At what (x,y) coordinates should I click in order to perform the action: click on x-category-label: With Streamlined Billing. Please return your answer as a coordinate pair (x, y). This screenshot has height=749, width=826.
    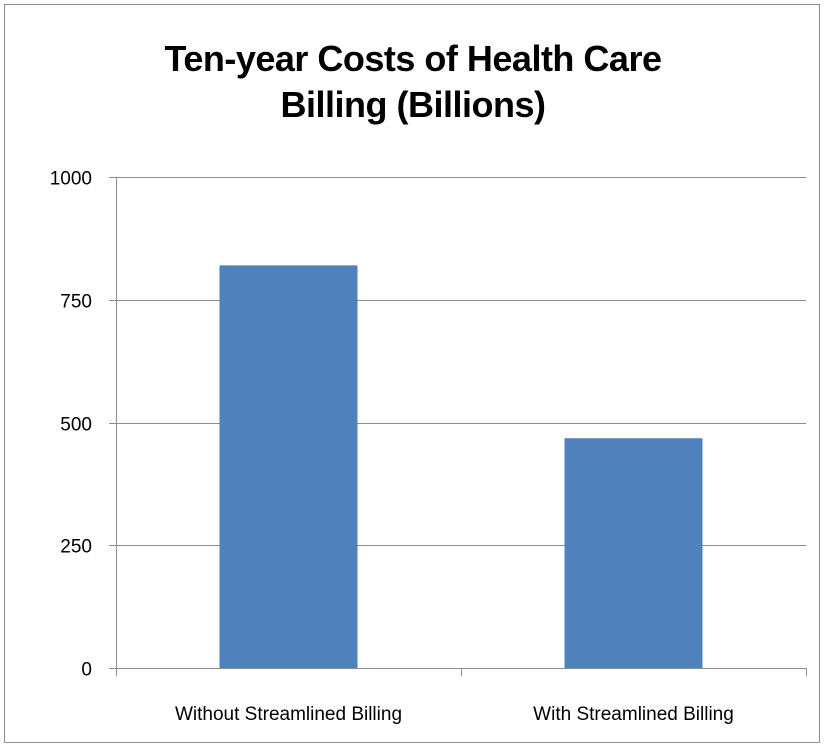
    Looking at the image, I should click on (633, 714).